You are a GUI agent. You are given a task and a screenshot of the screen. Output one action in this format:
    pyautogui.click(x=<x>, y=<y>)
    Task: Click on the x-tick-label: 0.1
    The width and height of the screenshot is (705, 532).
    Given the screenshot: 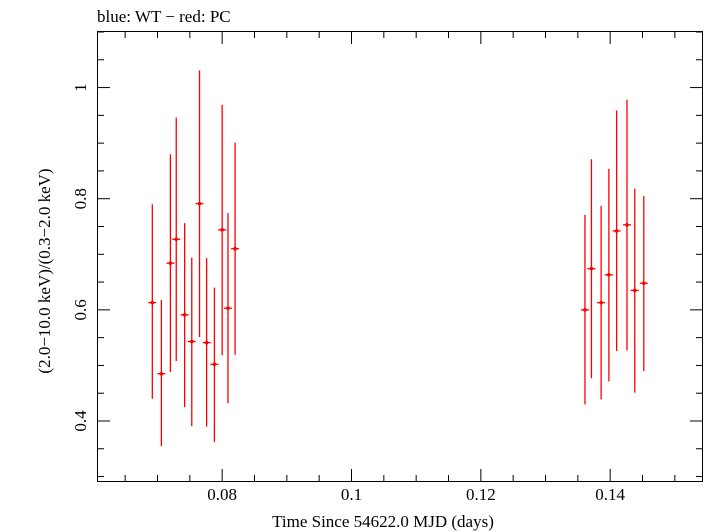 What is the action you would take?
    pyautogui.click(x=351, y=494)
    